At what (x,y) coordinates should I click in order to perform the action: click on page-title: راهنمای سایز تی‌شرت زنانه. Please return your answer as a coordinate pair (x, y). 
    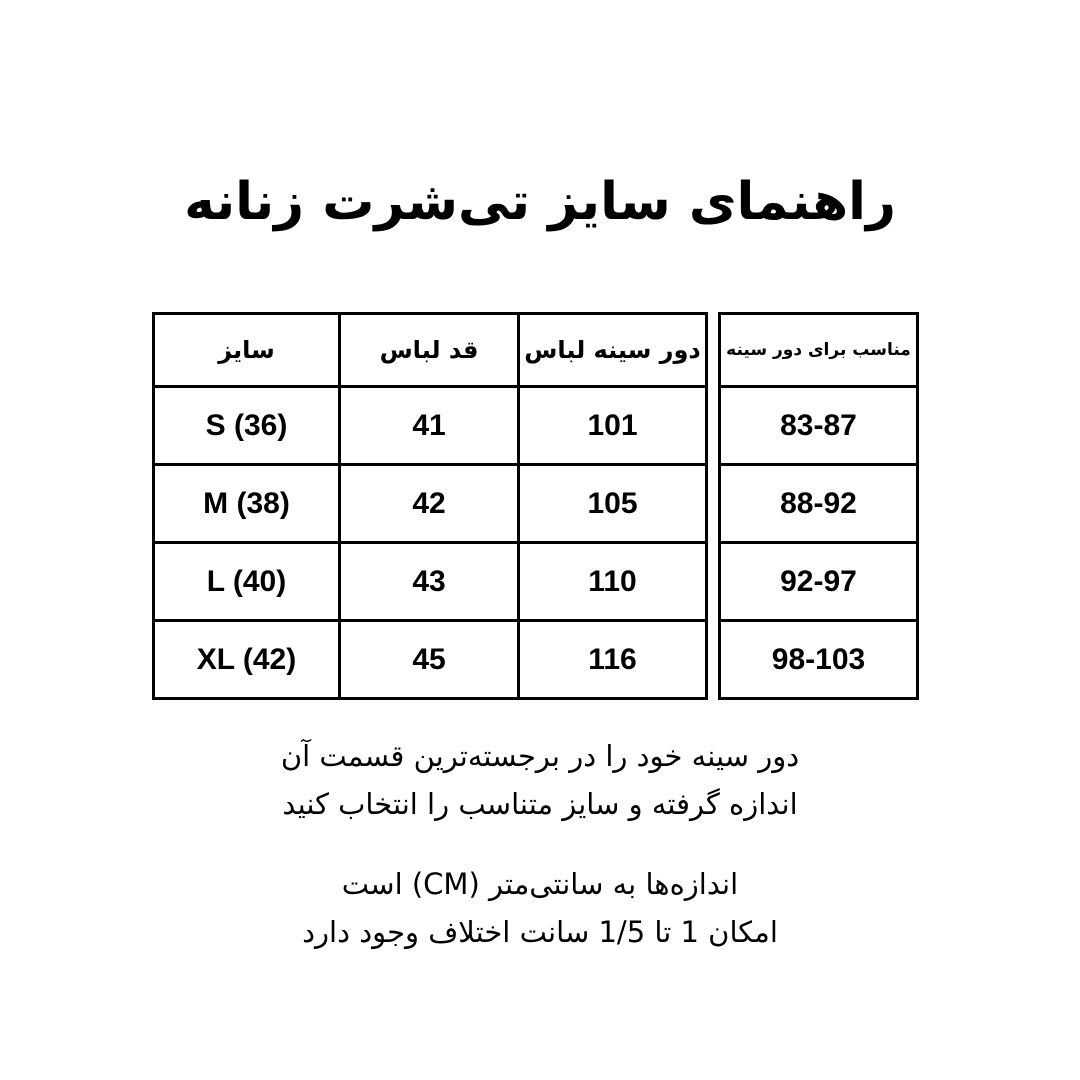
    Looking at the image, I should click on (540, 202).